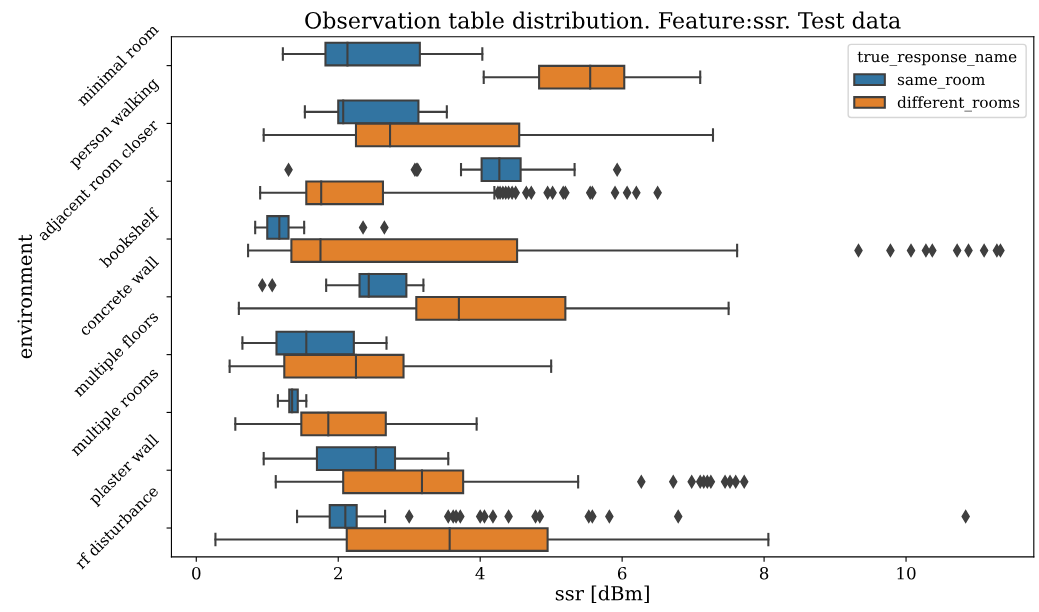 The height and width of the screenshot is (612, 1039). What do you see at coordinates (338, 573) in the screenshot?
I see `x-tick-label: 2` at bounding box center [338, 573].